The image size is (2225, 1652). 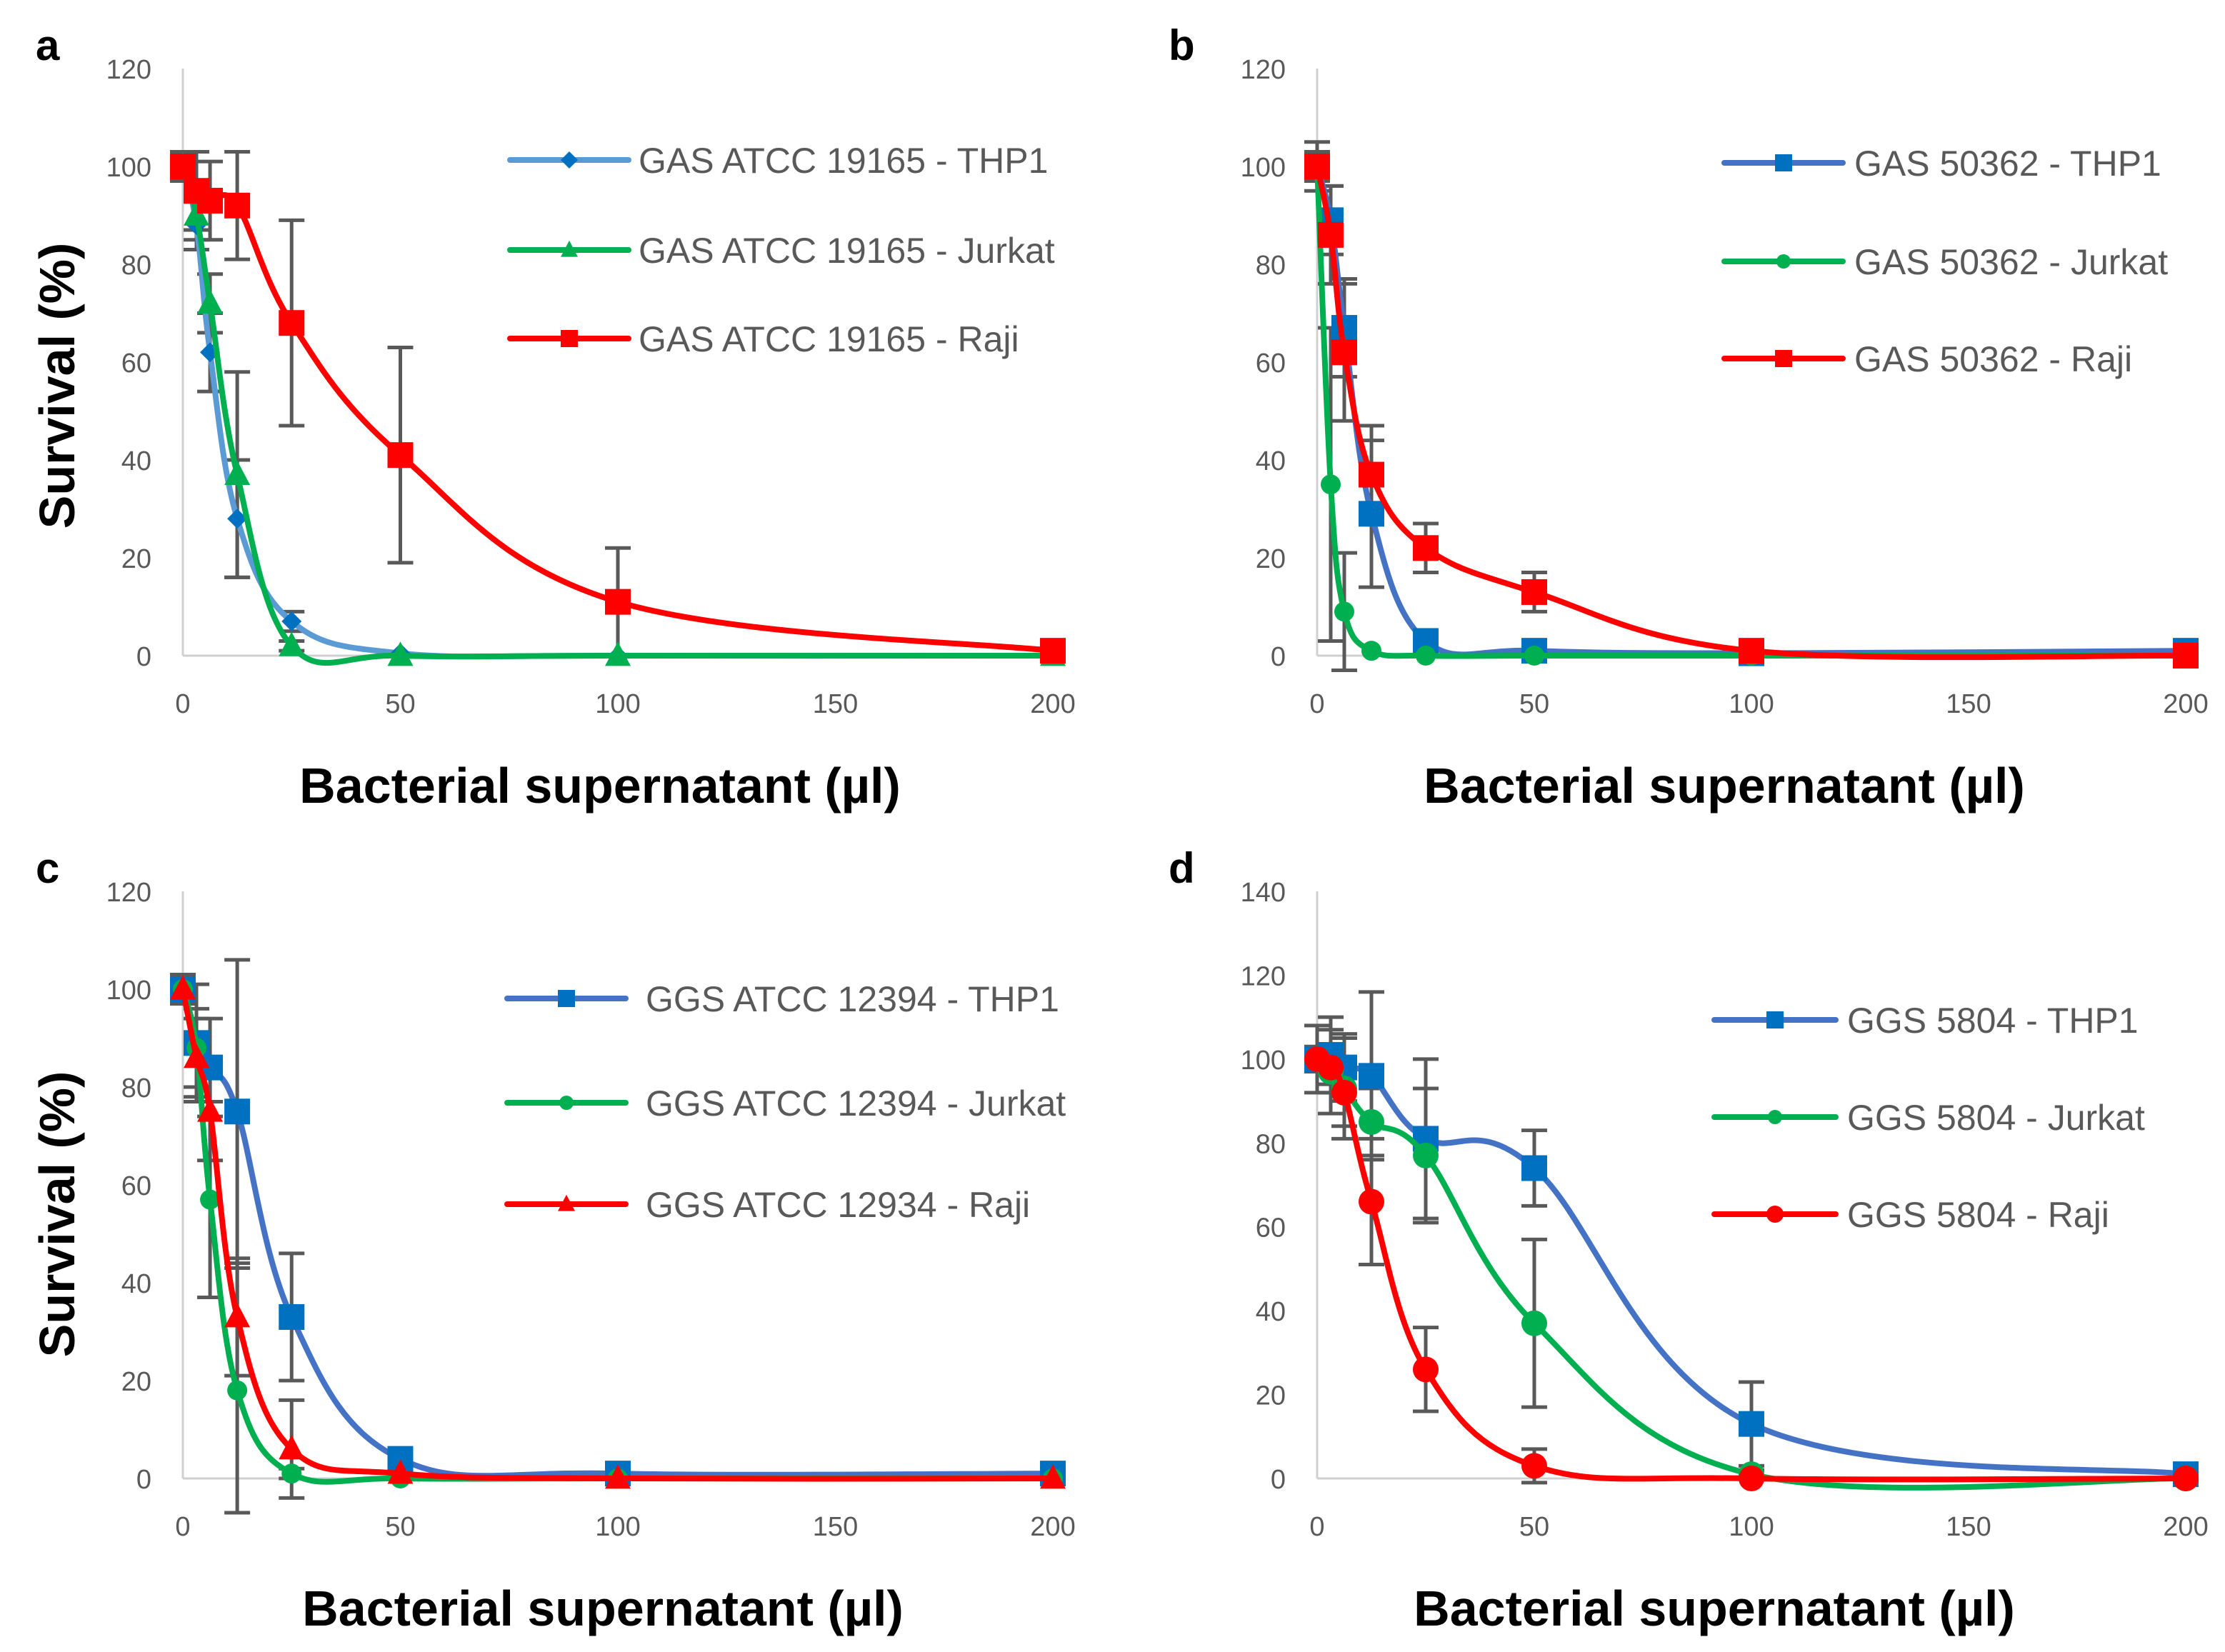 I want to click on legend-label: GAS 50362 - Jurkat, so click(x=2011, y=262).